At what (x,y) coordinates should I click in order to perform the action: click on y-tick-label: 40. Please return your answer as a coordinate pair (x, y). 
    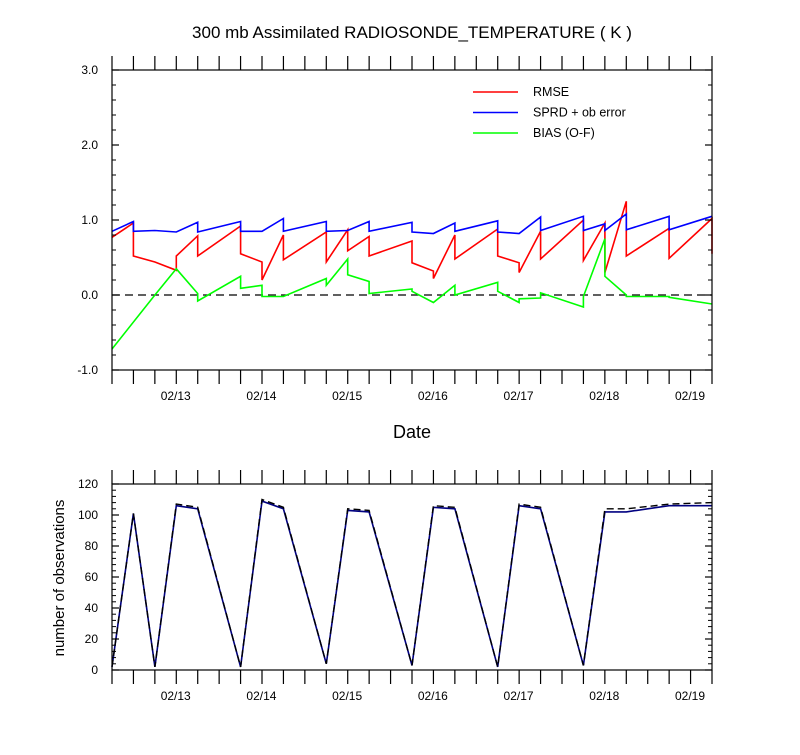
    Looking at the image, I should click on (92, 608).